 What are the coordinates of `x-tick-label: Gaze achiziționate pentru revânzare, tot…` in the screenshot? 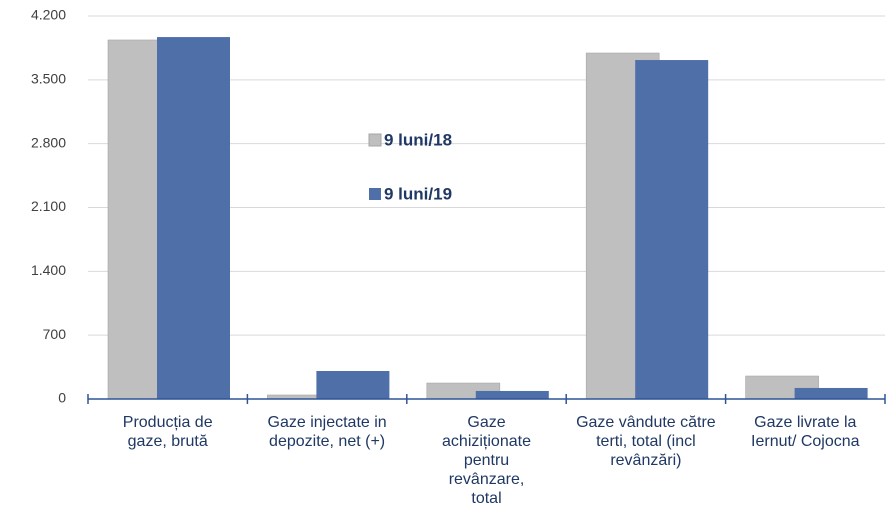 It's located at (486, 460).